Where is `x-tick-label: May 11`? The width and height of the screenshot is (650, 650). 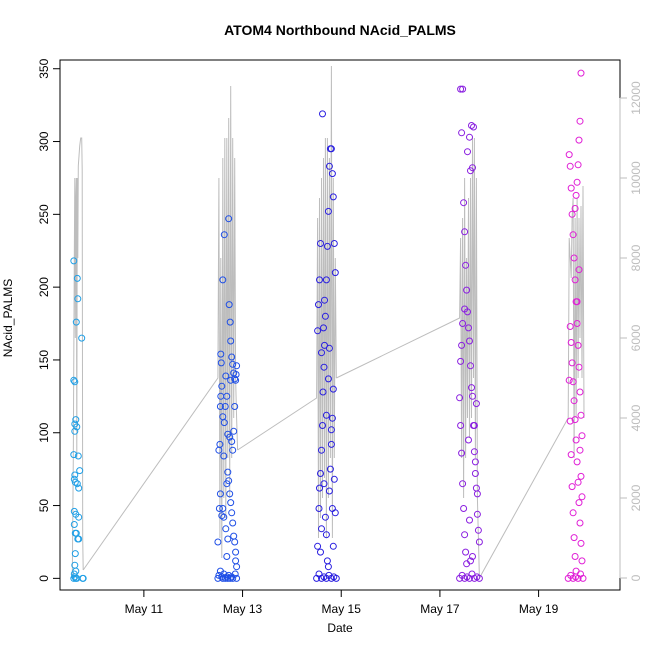 x-tick-label: May 11 is located at coordinates (144, 609).